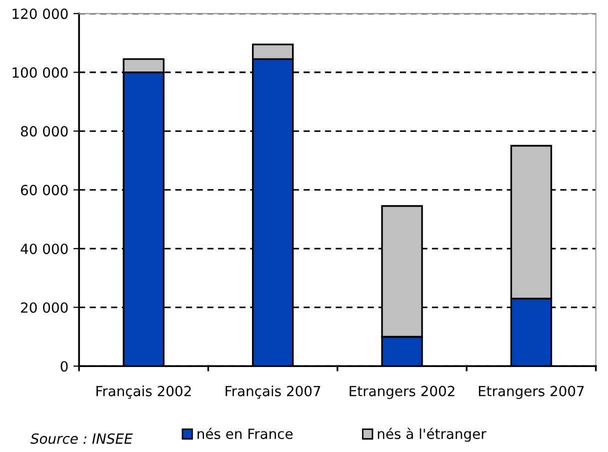 This screenshot has height=452, width=608. Describe the element at coordinates (143, 392) in the screenshot. I see `x-tick-label: Français 2002` at that location.